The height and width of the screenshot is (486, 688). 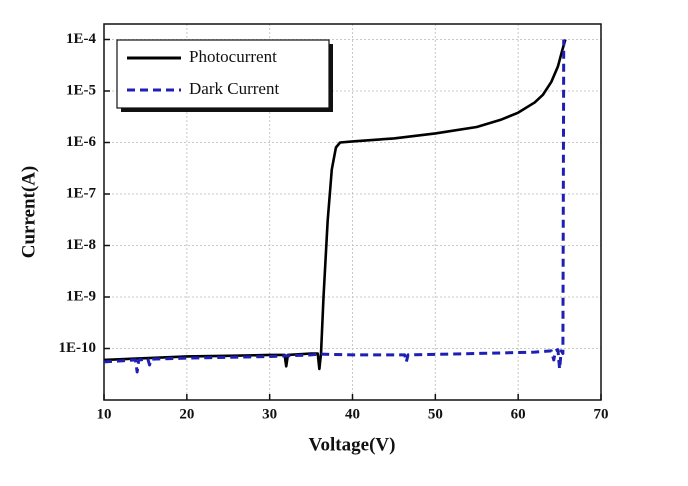 What do you see at coordinates (601, 414) in the screenshot?
I see `x-tick-label: 70` at bounding box center [601, 414].